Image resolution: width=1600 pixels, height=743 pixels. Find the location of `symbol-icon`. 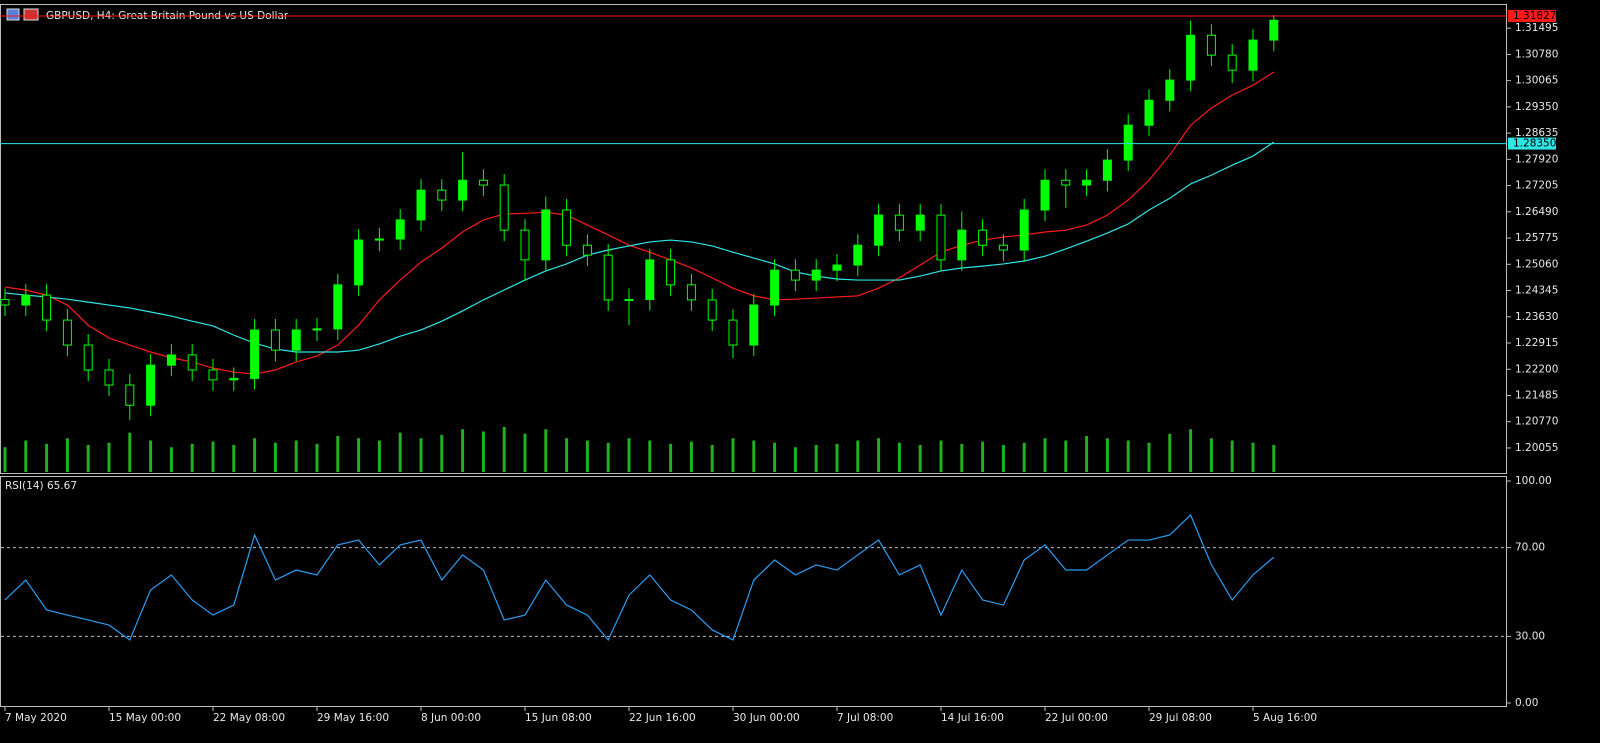

symbol-icon is located at coordinates (22, 14).